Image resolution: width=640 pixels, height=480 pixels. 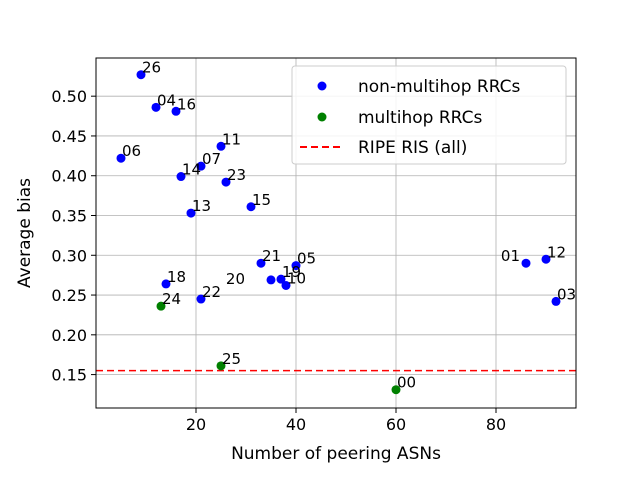 What do you see at coordinates (196, 424) in the screenshot?
I see `x-tick-label: 20` at bounding box center [196, 424].